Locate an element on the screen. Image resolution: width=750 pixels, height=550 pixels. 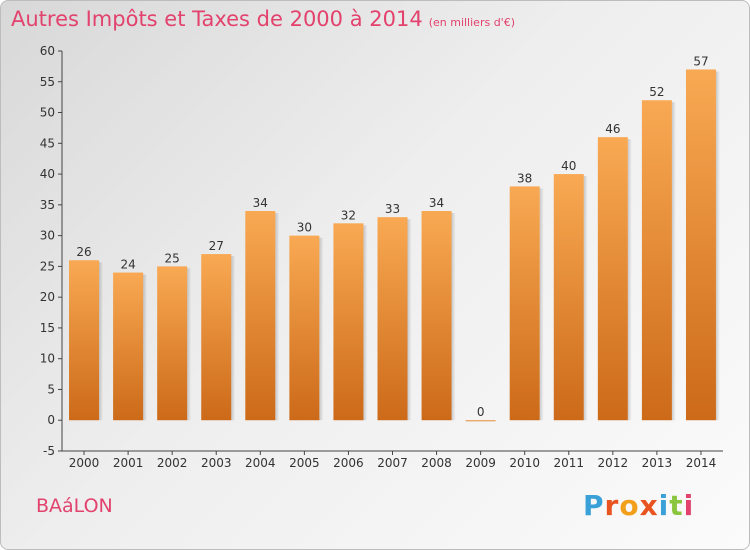
bar-2000 is located at coordinates (84, 340).